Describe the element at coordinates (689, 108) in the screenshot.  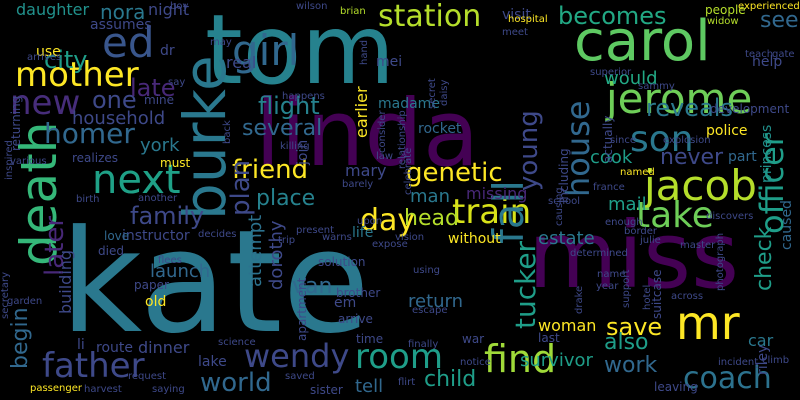
I see `word-reveals: reveals` at that location.